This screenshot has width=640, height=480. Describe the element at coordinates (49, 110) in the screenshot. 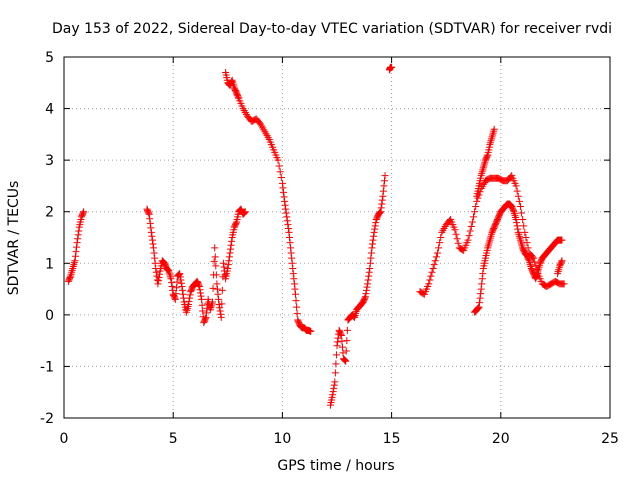

I see `y-tick-label: 4` at that location.